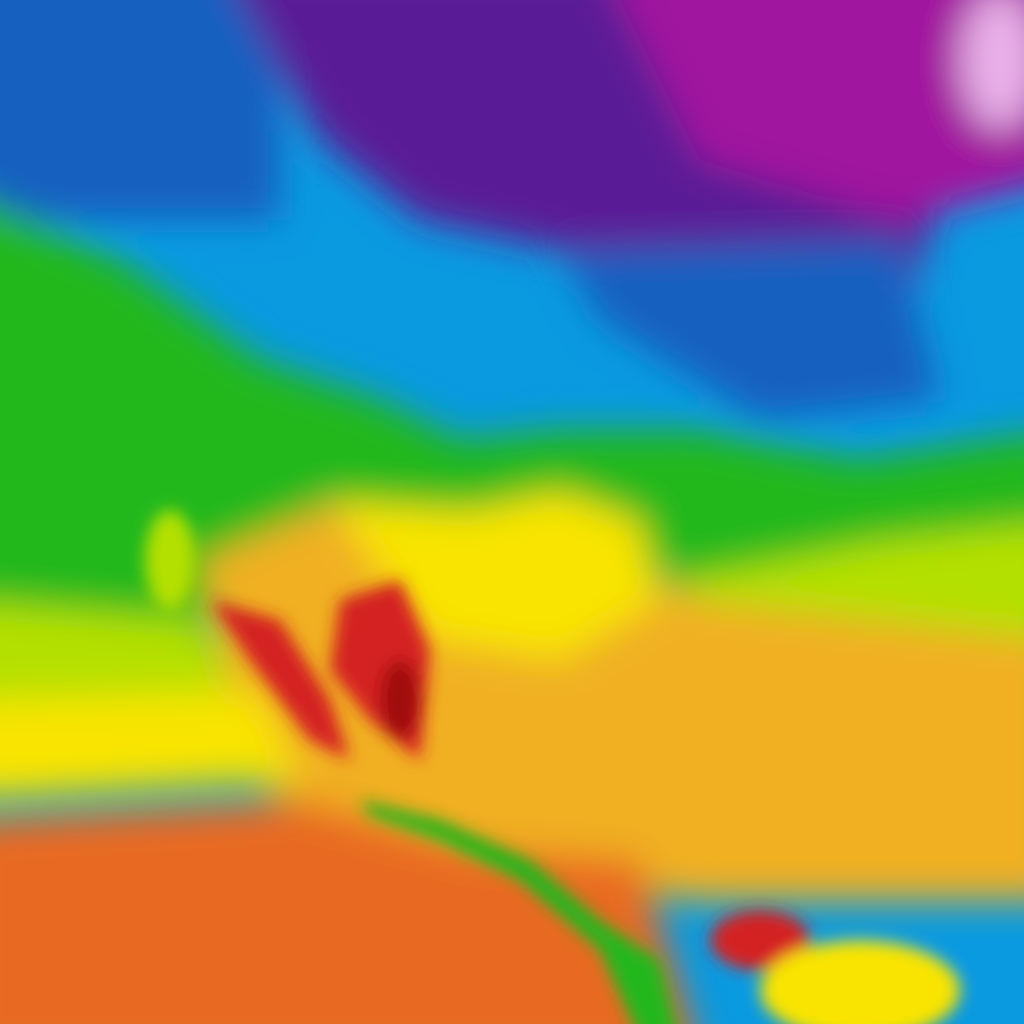  Describe the element at coordinates (280, 680) in the screenshot. I see `hot-land-red` at that location.